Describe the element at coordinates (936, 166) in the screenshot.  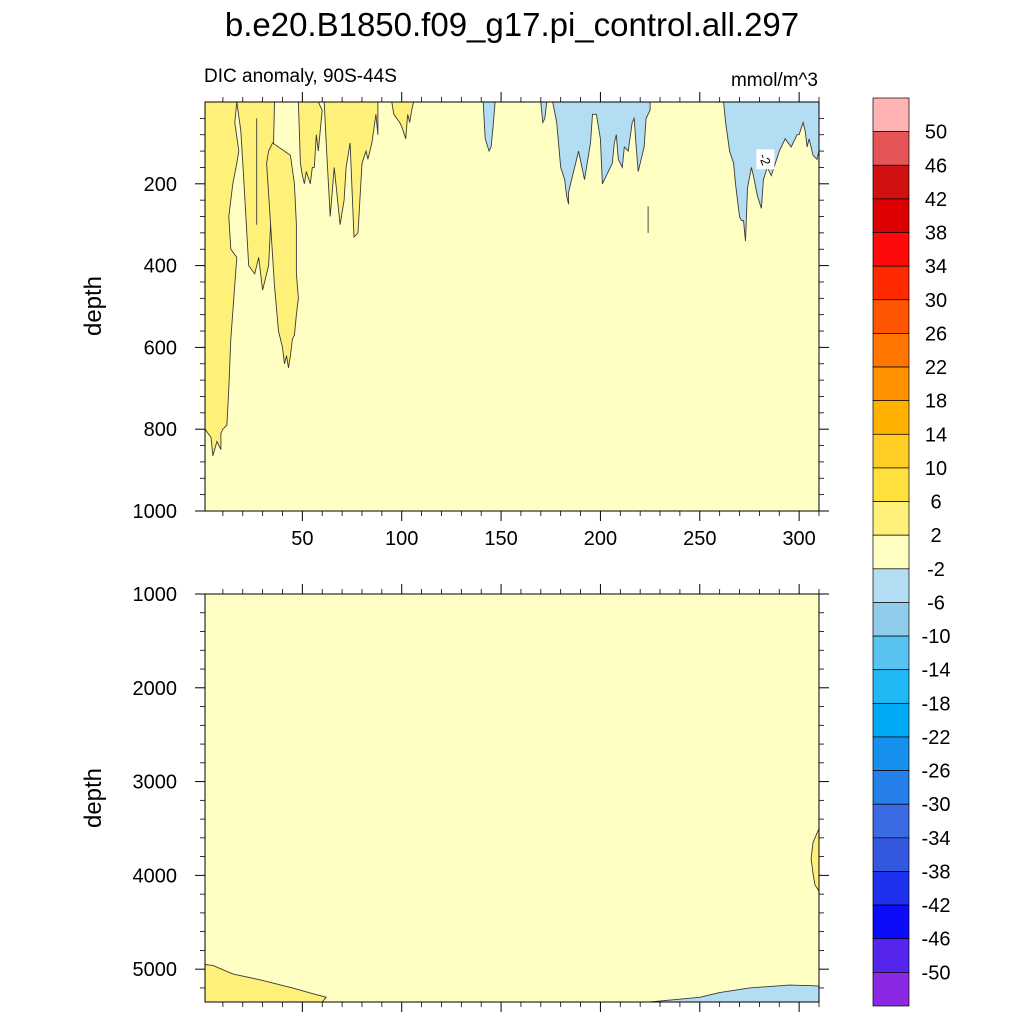
I see `colorbar-label: 46` at that location.